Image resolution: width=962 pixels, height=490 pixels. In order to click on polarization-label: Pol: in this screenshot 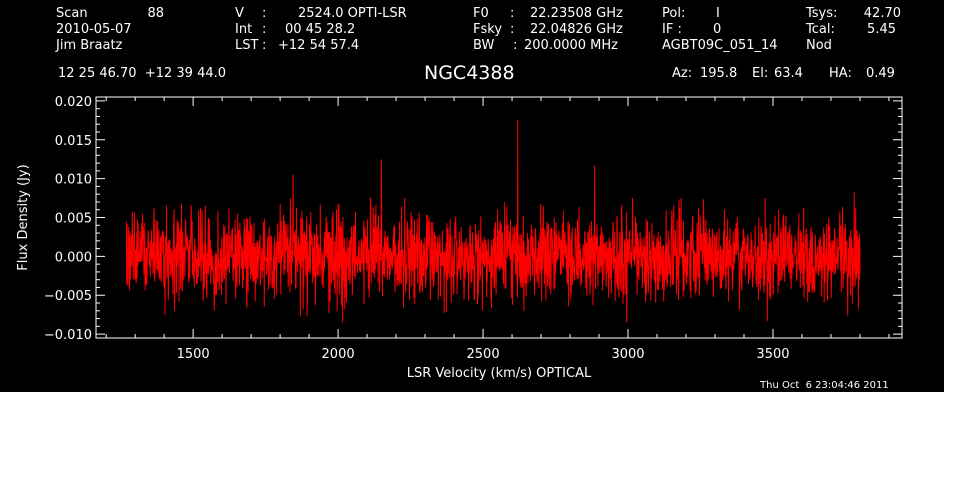, I will do `click(674, 13)`.